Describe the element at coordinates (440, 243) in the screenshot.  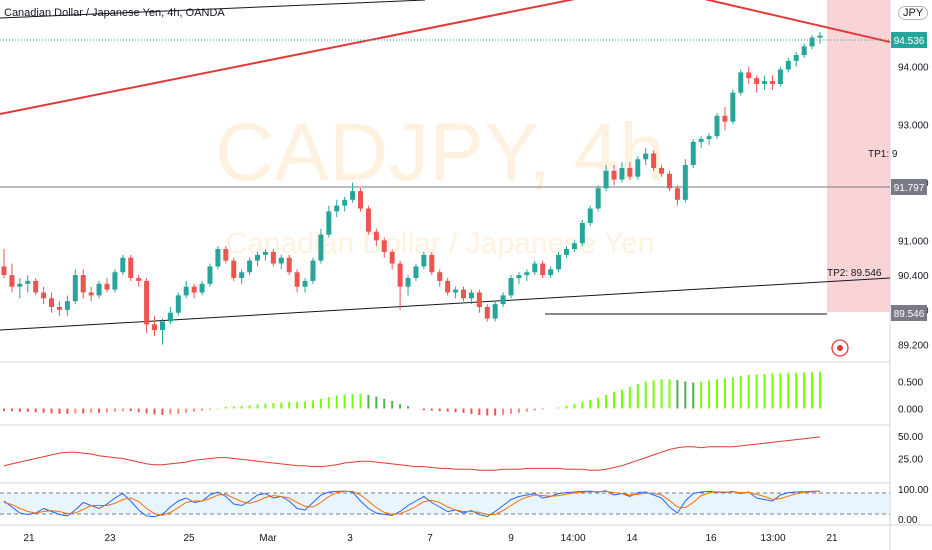
I see `watermark-description: Canadian Dollar / Japanese Yen` at that location.